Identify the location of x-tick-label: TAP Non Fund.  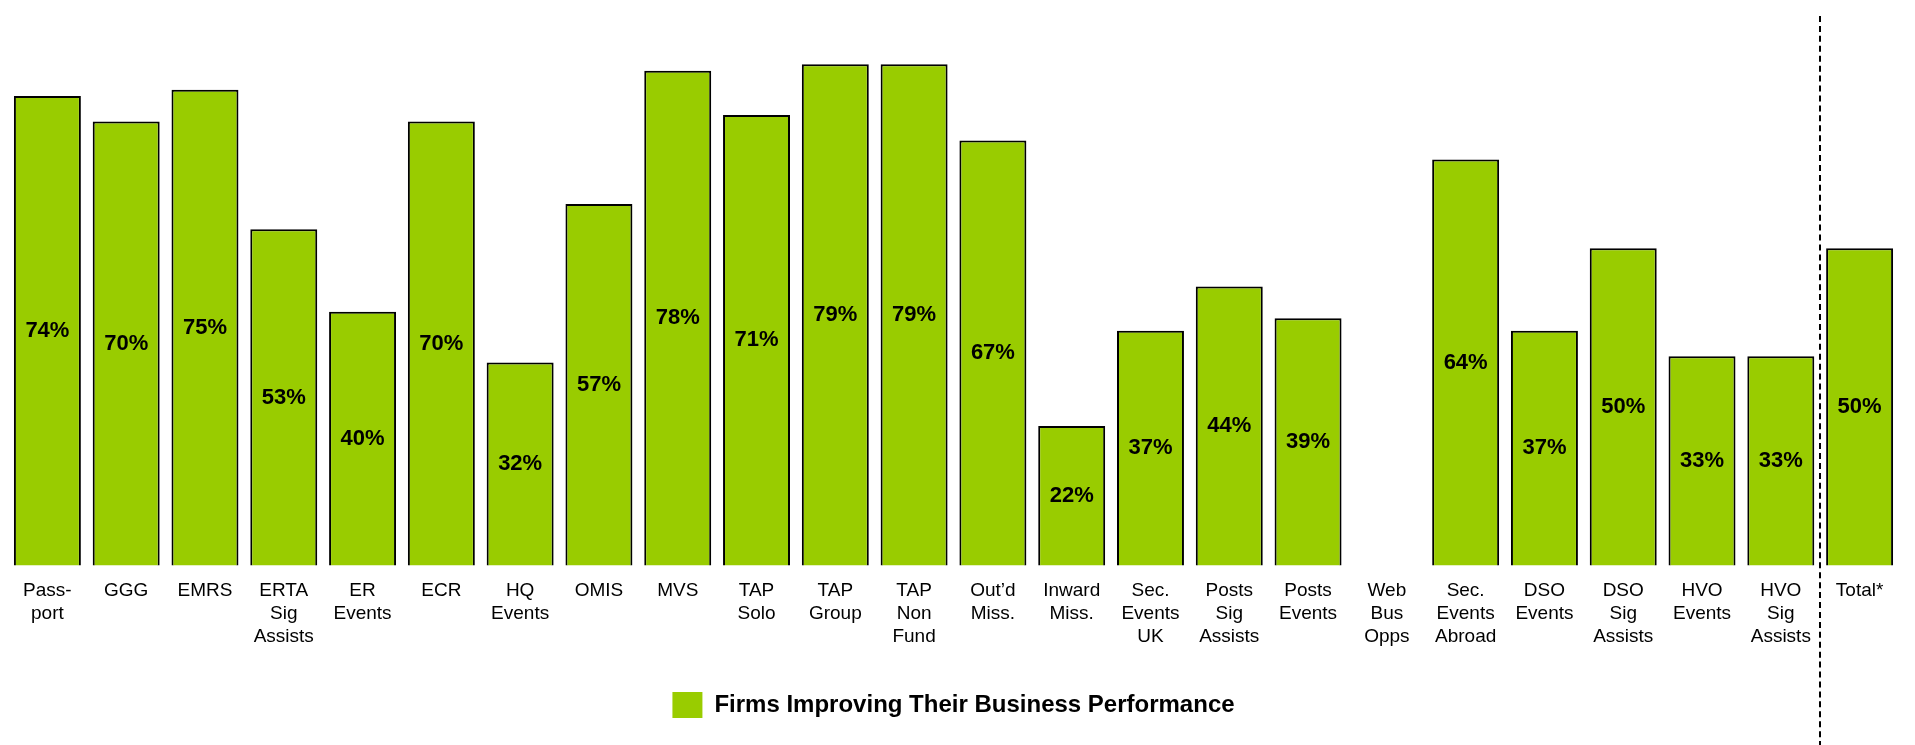
(914, 612).